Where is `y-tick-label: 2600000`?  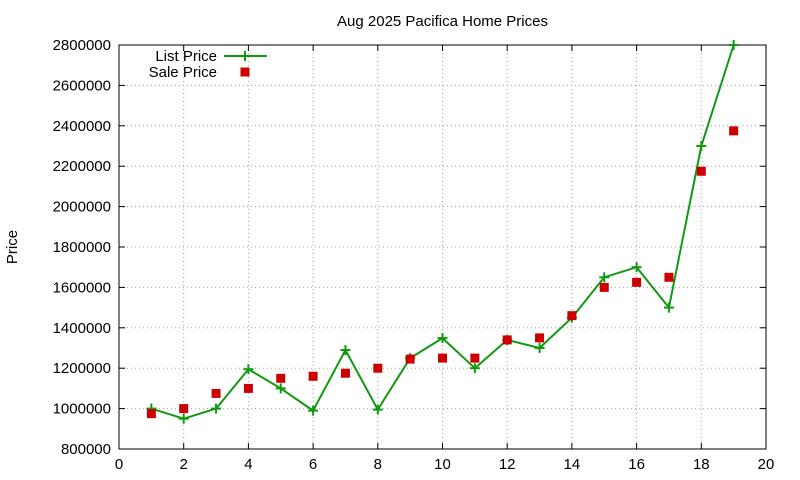 y-tick-label: 2600000 is located at coordinates (82, 85).